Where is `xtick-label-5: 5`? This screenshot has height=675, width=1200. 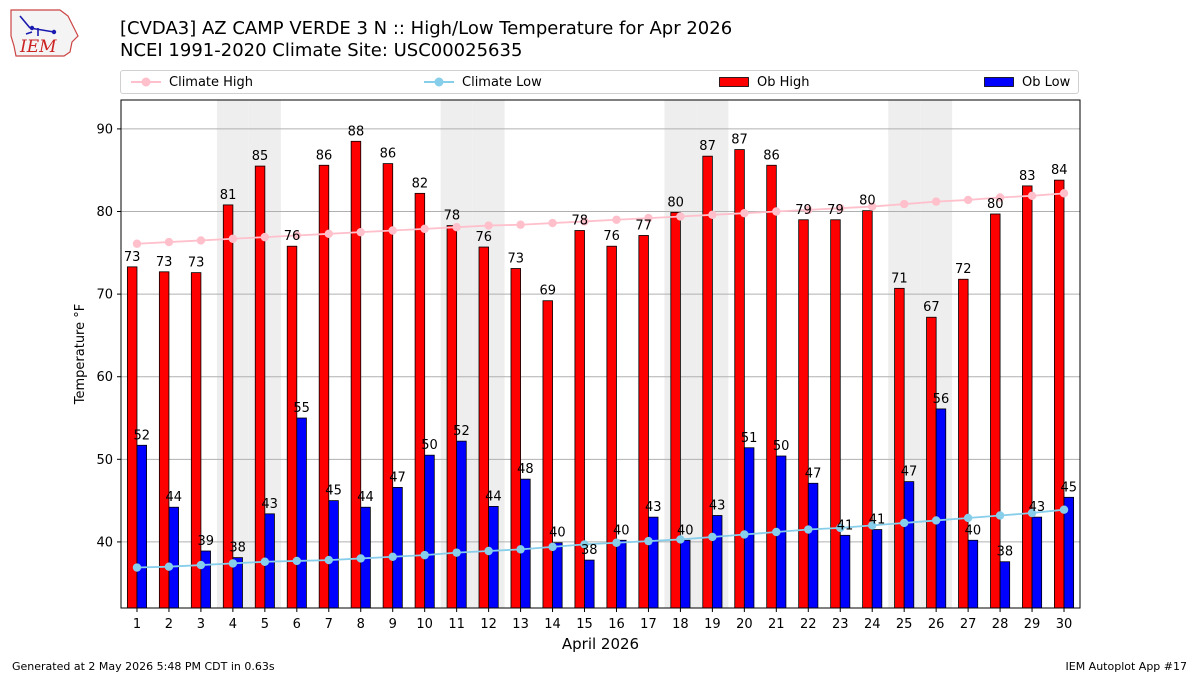
xtick-label-5: 5 is located at coordinates (265, 624).